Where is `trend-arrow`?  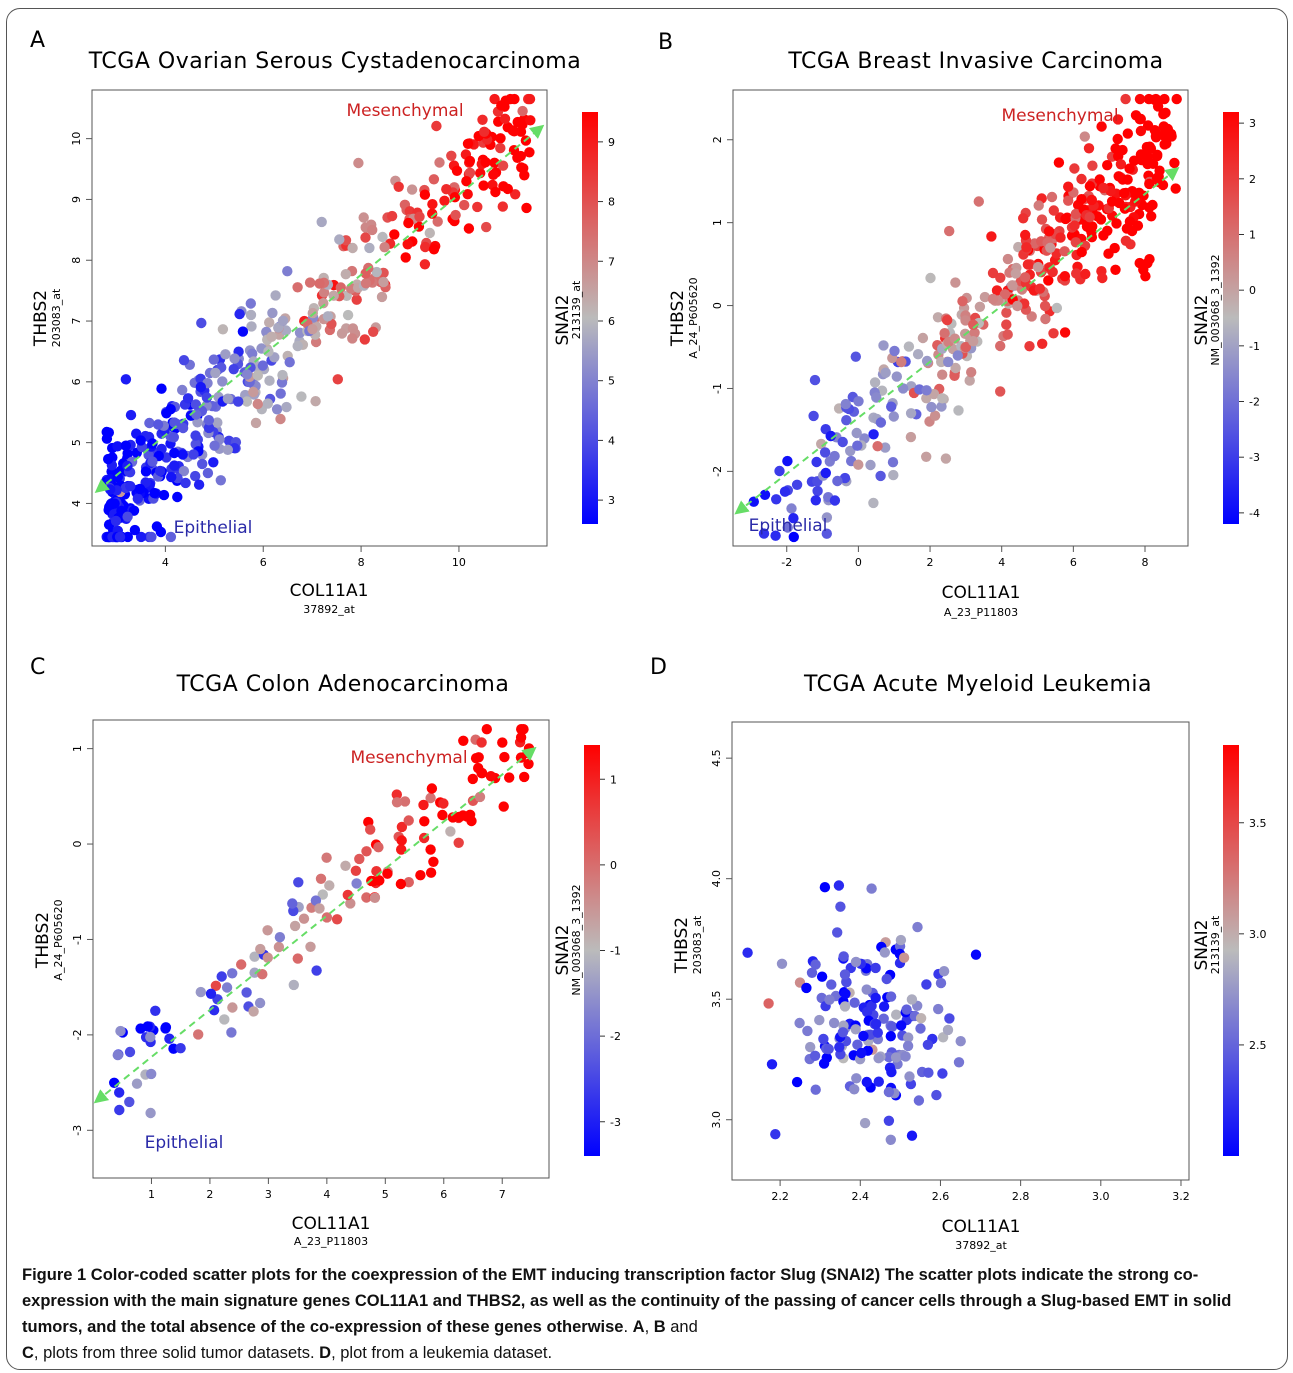 trend-arrow is located at coordinates (315, 925).